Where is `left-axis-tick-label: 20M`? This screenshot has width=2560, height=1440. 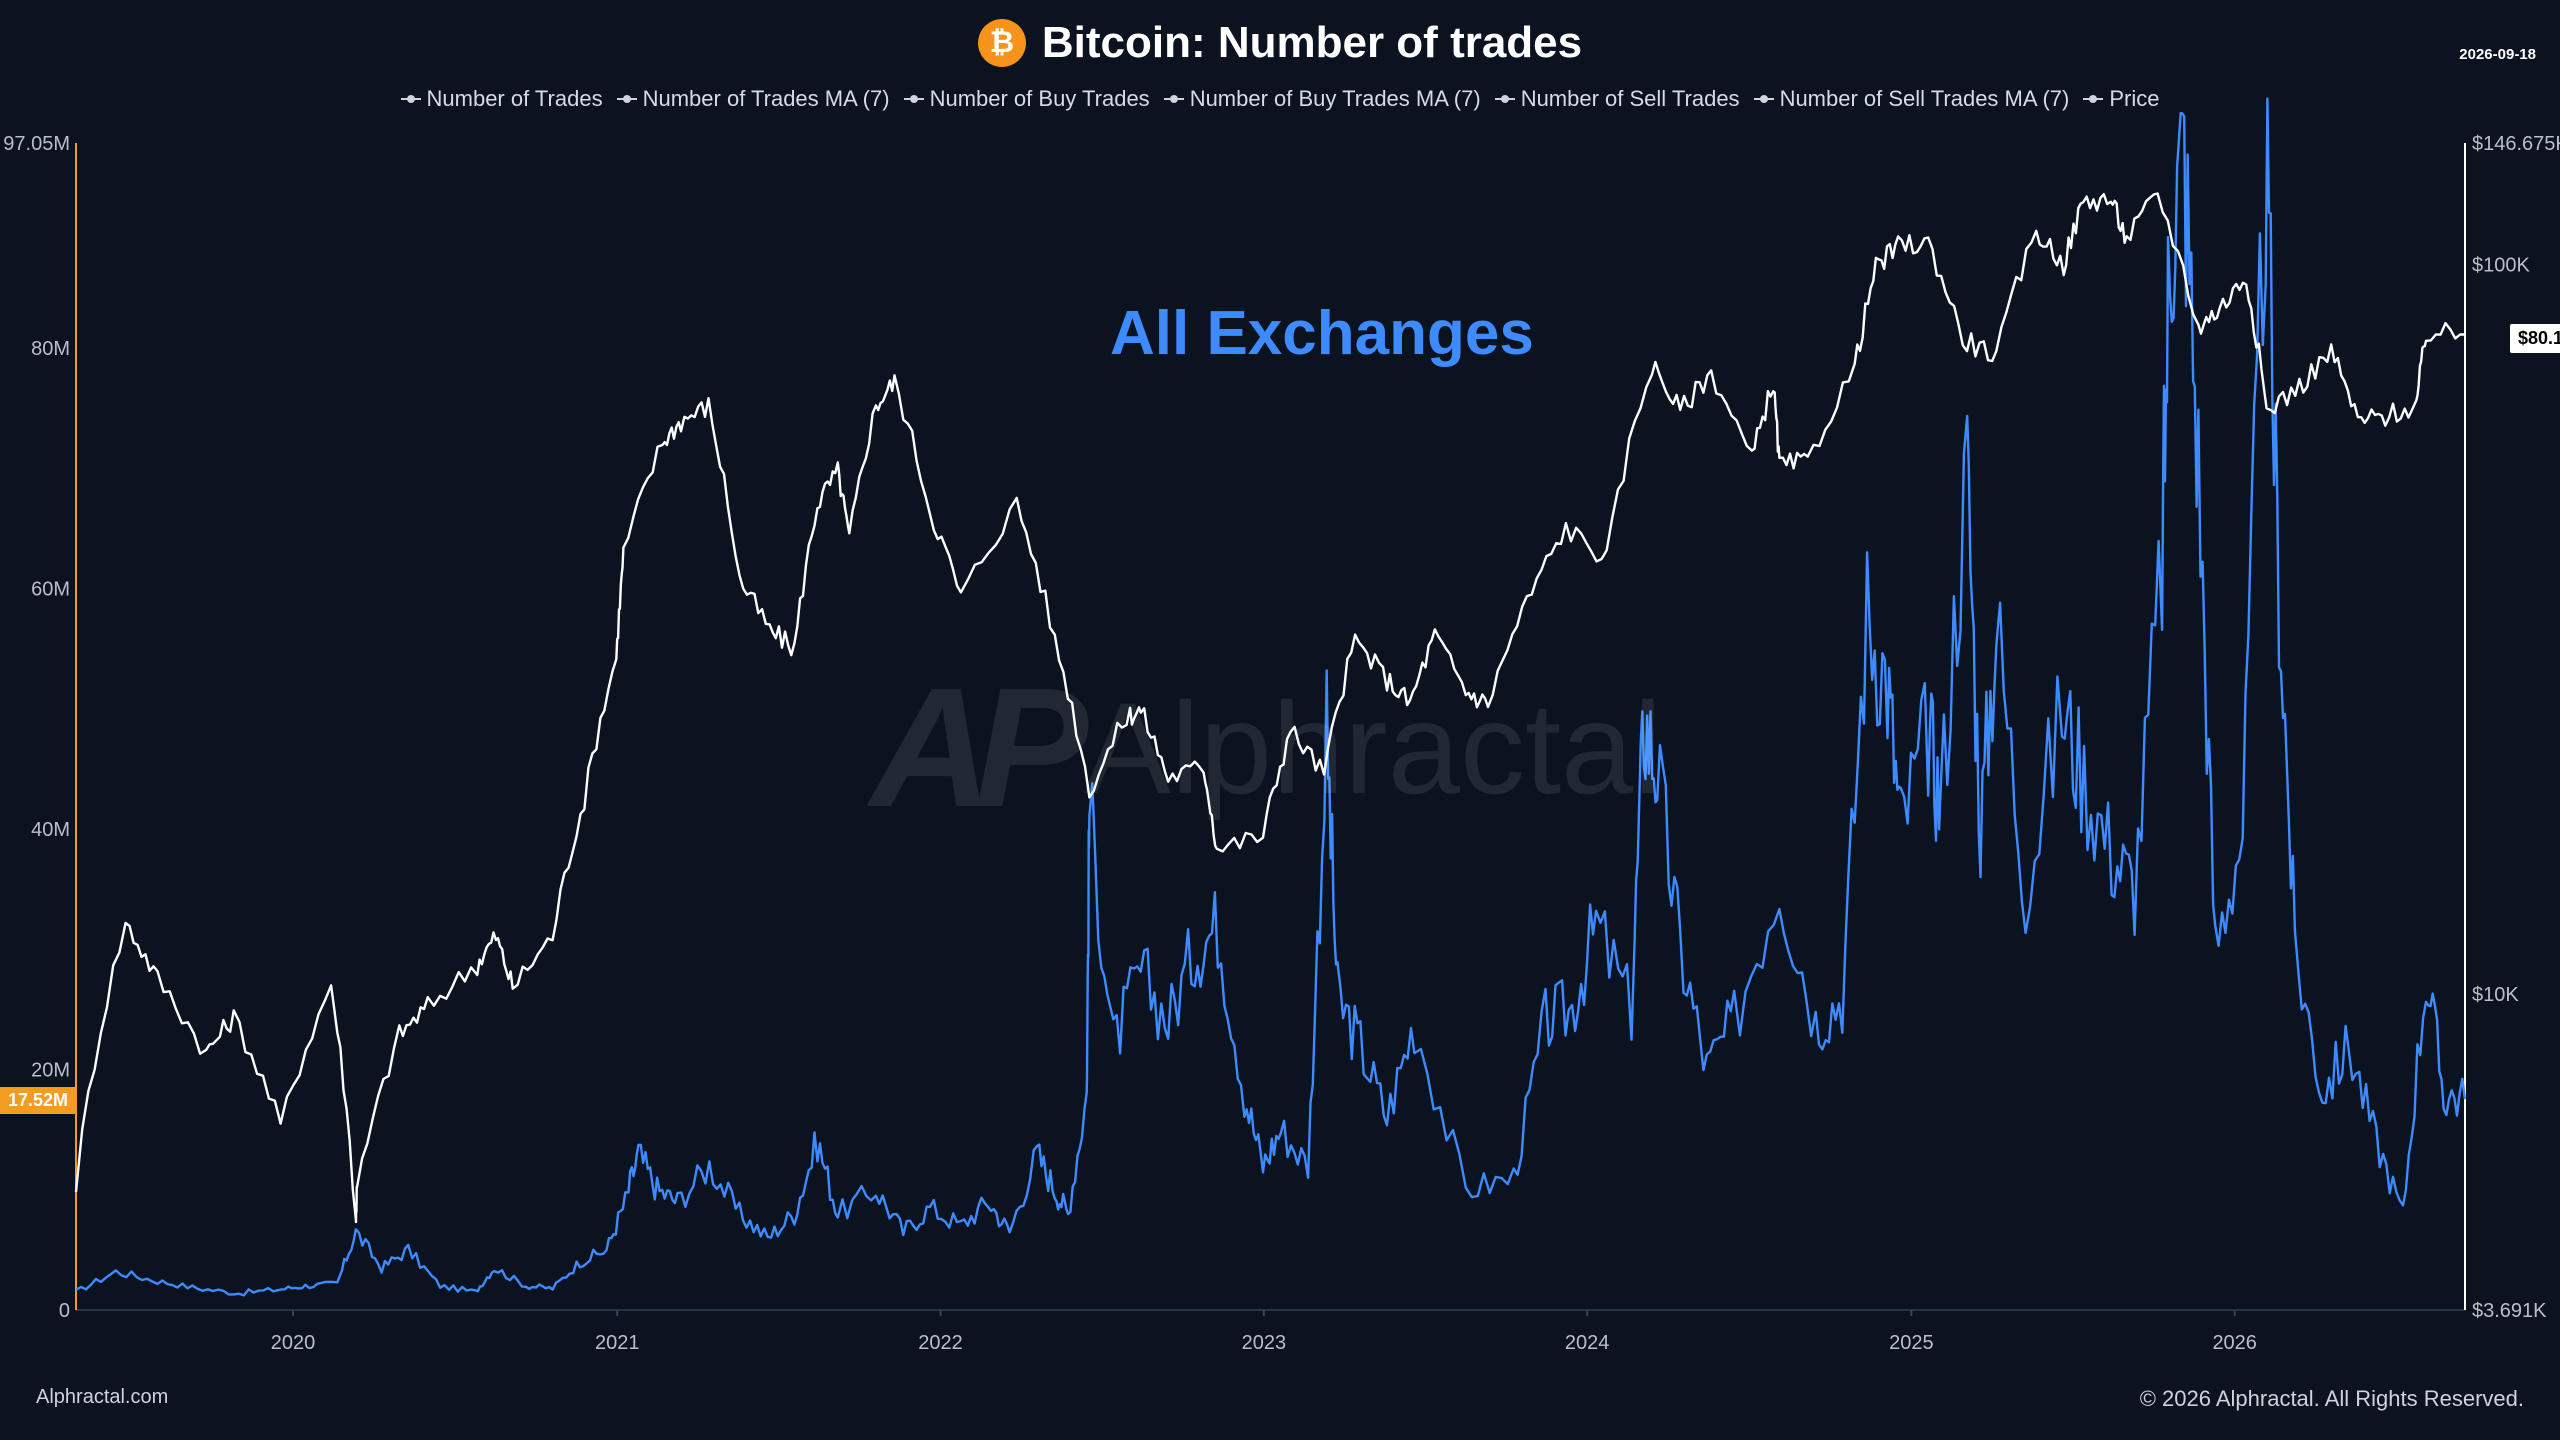 left-axis-tick-label: 20M is located at coordinates (50, 1071).